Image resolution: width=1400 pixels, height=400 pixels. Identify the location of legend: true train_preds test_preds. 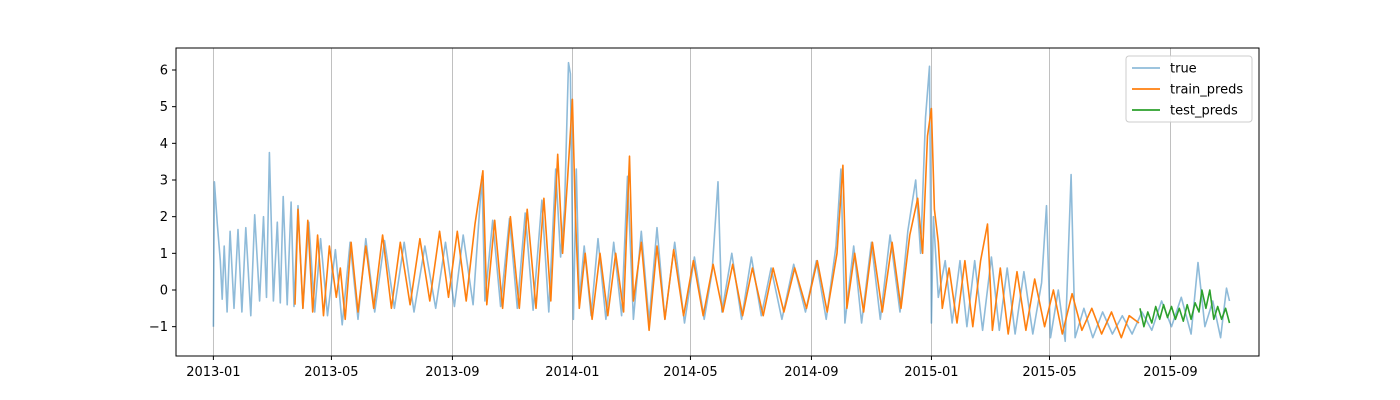
(1189, 89).